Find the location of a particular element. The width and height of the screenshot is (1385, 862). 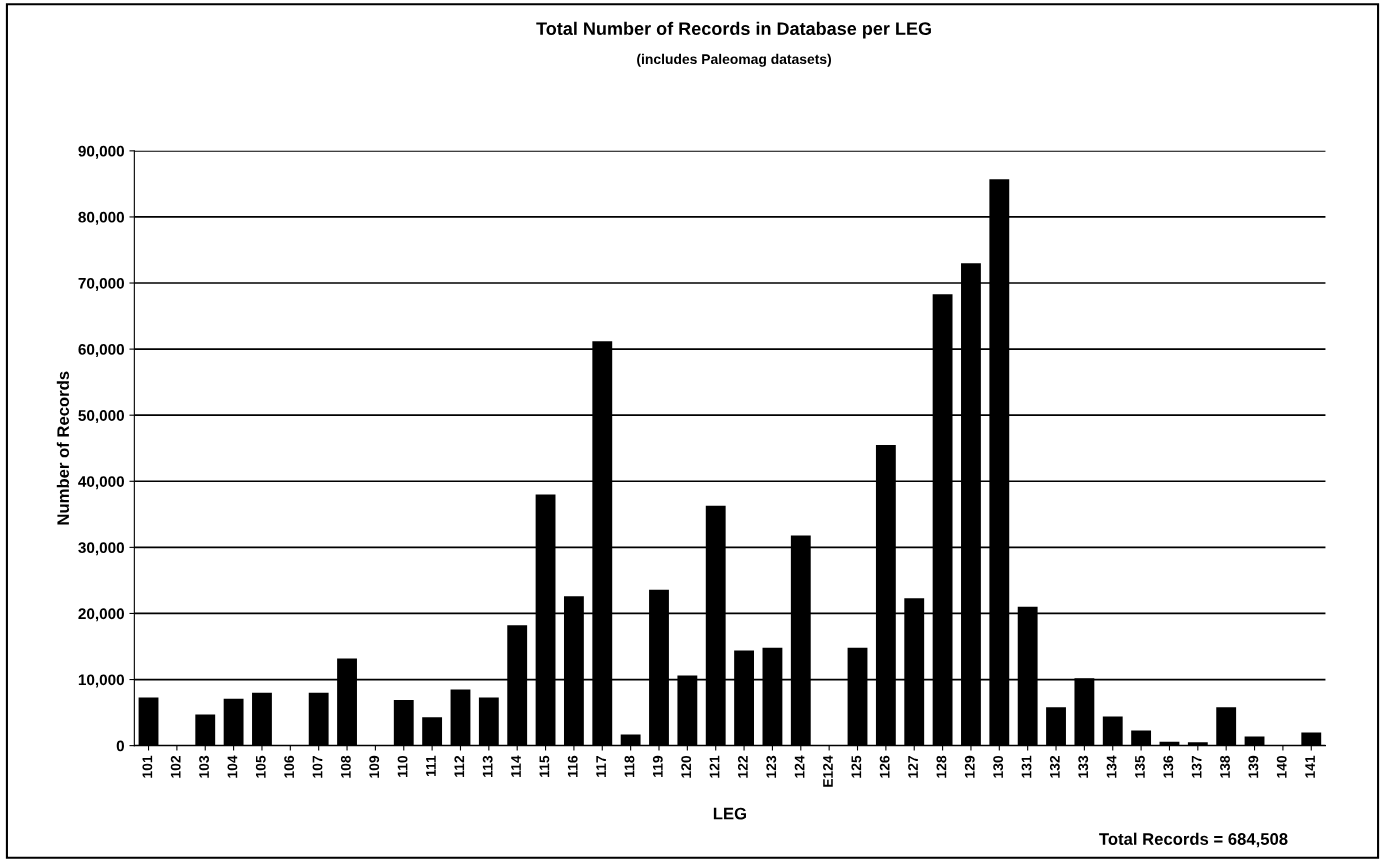

x-tick-label: 124 is located at coordinates (799, 766).